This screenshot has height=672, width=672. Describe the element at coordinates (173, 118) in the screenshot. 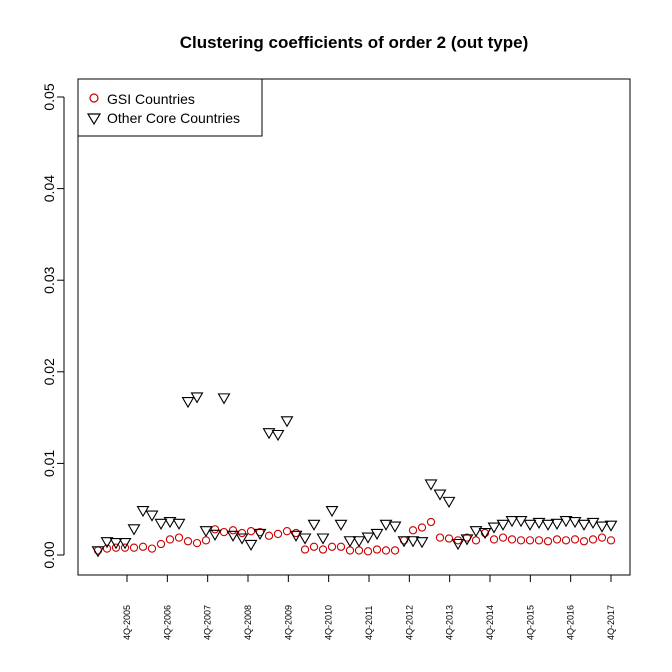

I see `legend-other-label: Other Core Countries` at that location.